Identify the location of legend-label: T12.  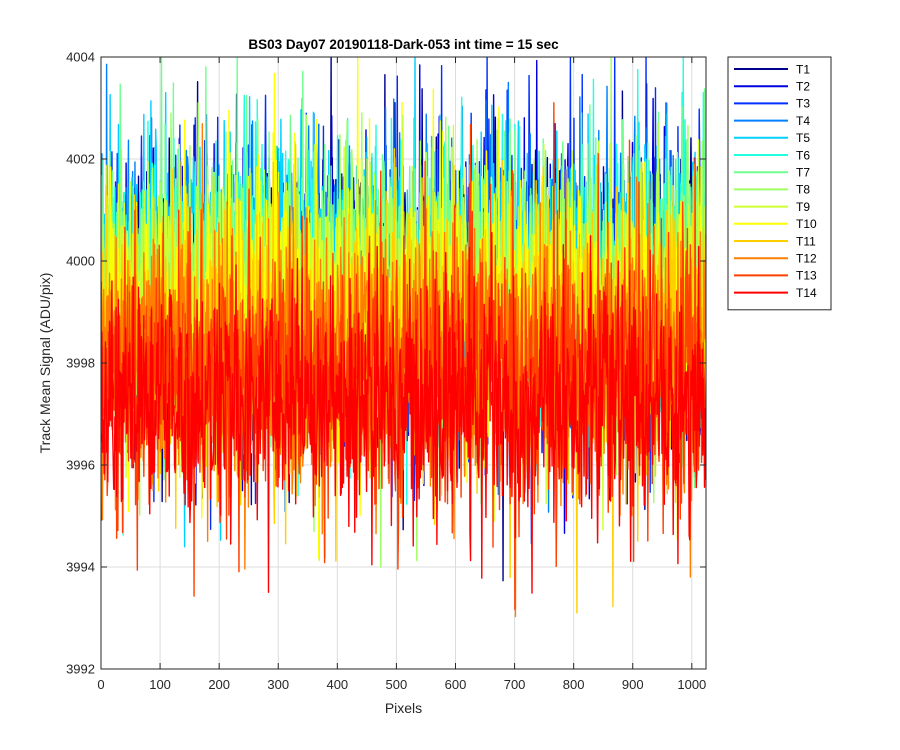
(806, 259).